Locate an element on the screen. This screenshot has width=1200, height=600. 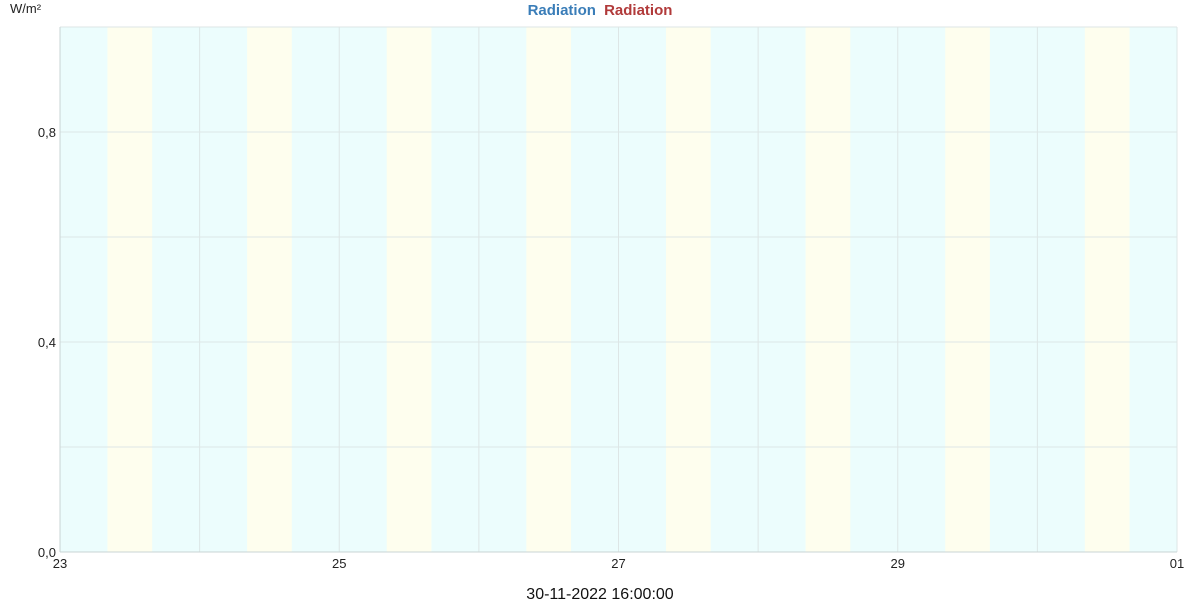
x-tick-label: 01 is located at coordinates (1177, 563).